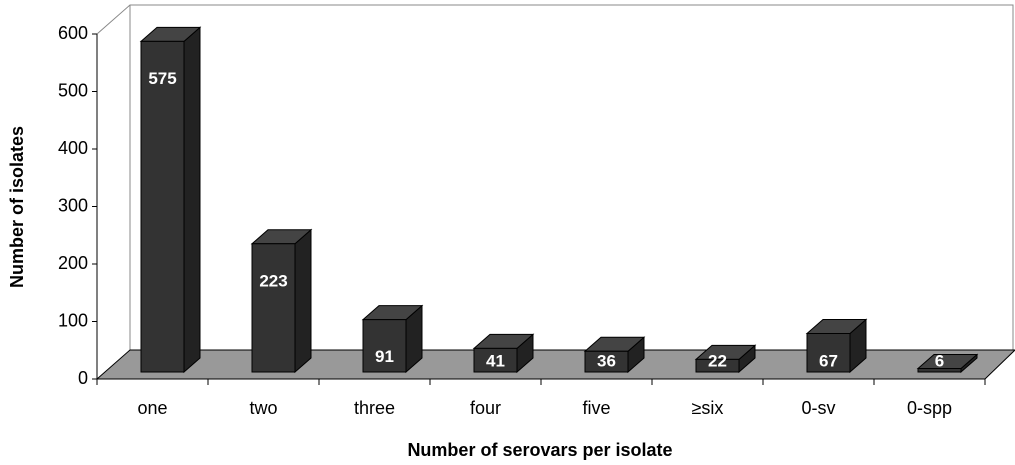 The image size is (1015, 465). What do you see at coordinates (17, 207) in the screenshot?
I see `y-axis-title: Number of isolates` at bounding box center [17, 207].